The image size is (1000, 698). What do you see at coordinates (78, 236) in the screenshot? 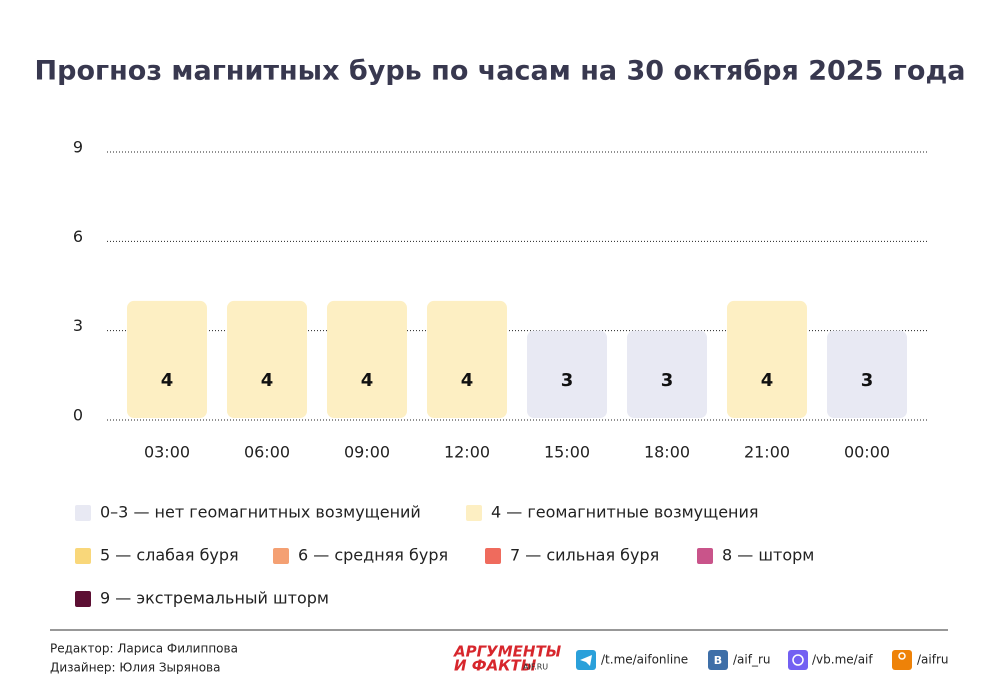
I see `y-tick-label: 6` at bounding box center [78, 236].